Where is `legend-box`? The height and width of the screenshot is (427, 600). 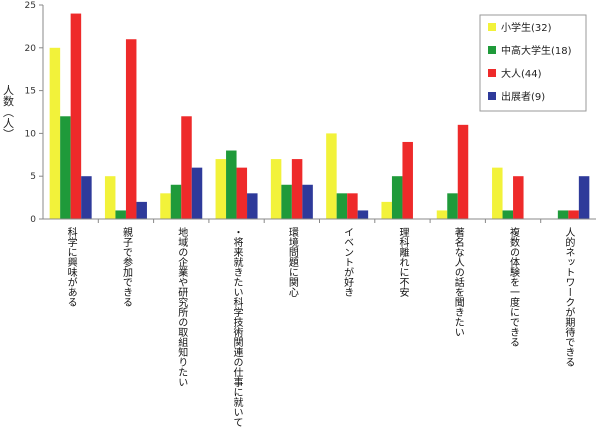
legend-box is located at coordinates (533, 63).